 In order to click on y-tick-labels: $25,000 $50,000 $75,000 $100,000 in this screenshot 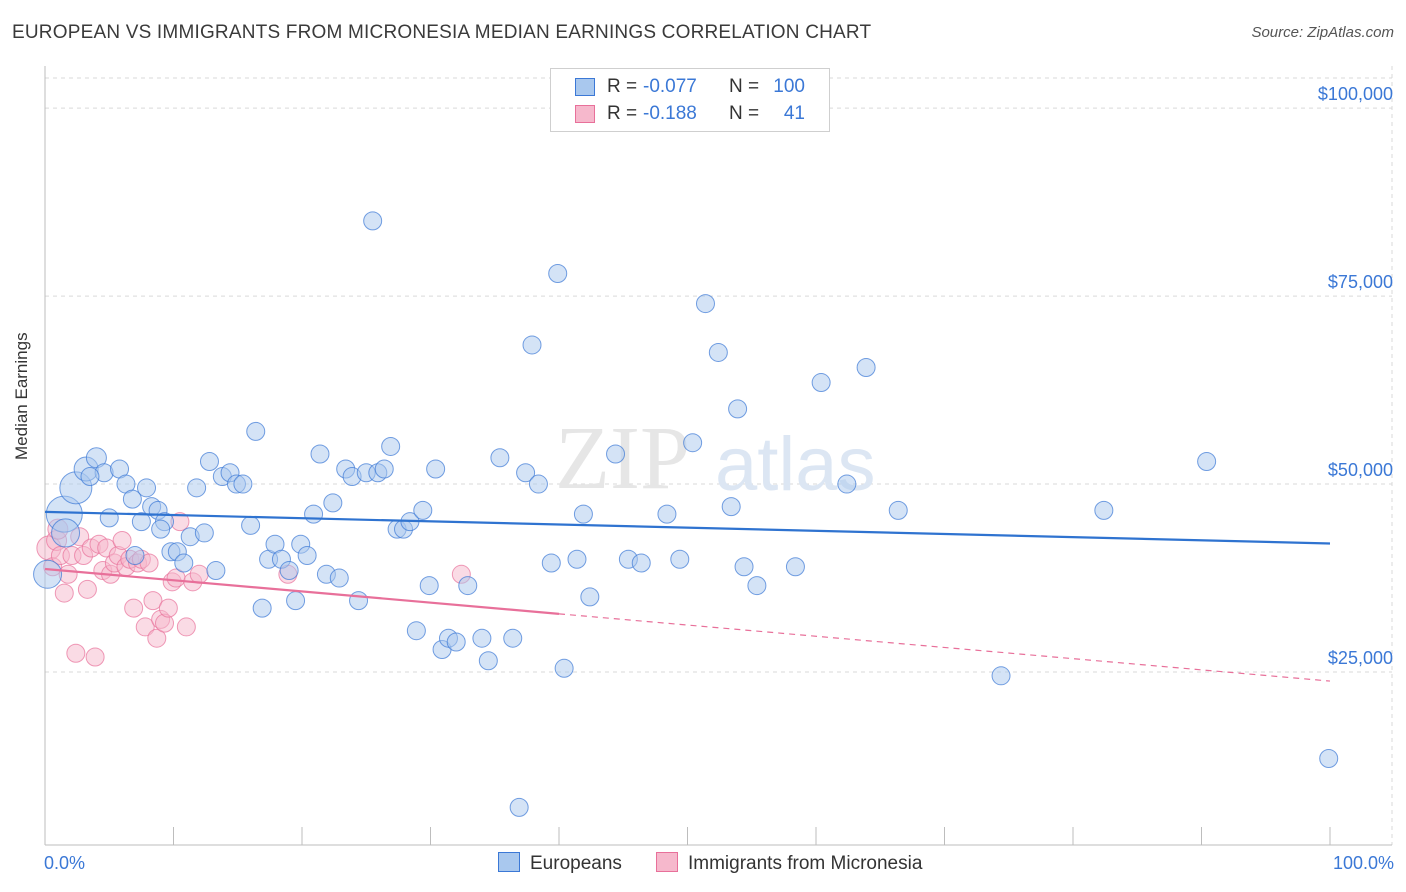, I will do `click(1355, 376)`.